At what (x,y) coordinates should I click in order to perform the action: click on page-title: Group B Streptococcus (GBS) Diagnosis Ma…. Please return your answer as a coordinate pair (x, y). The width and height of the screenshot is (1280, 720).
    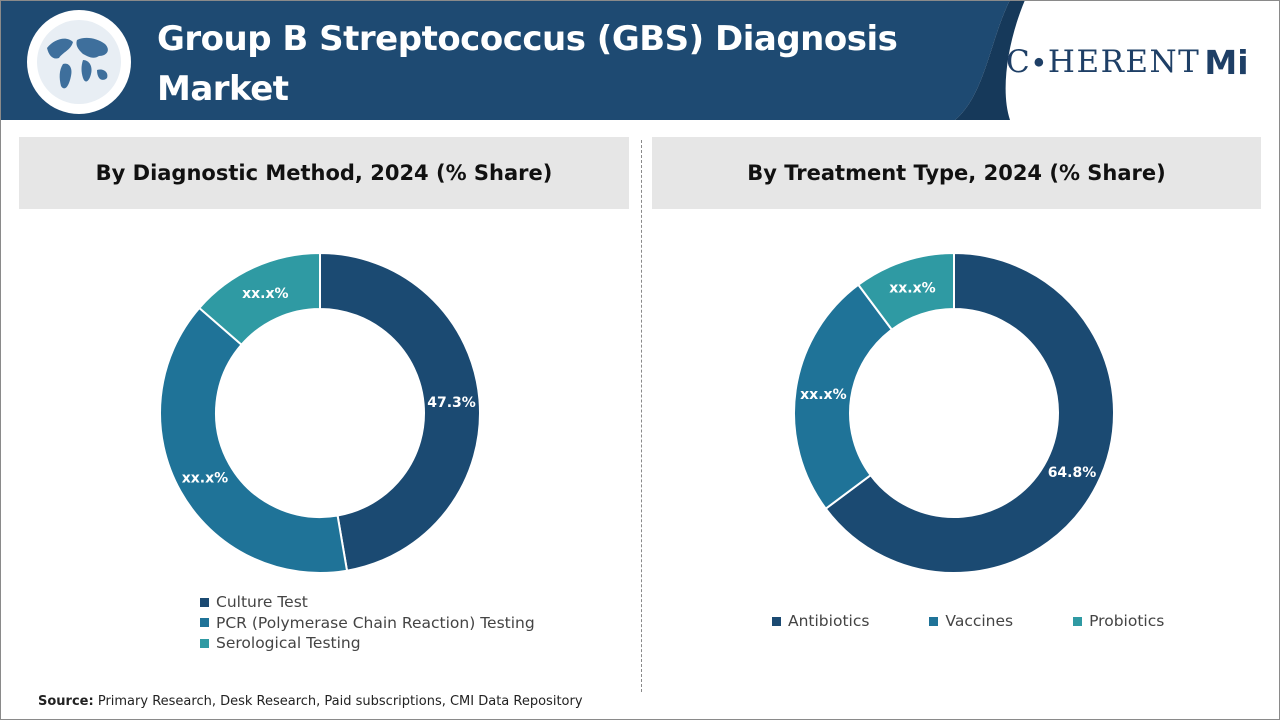
    Looking at the image, I should click on (527, 64).